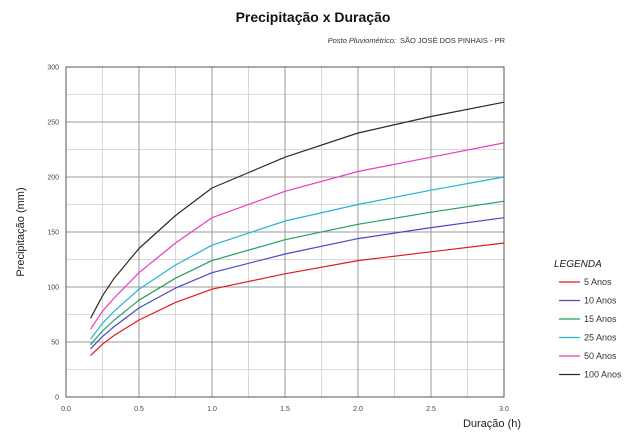 The image size is (629, 435). Describe the element at coordinates (598, 282) in the screenshot. I see `legend-label: 5 Anos` at that location.